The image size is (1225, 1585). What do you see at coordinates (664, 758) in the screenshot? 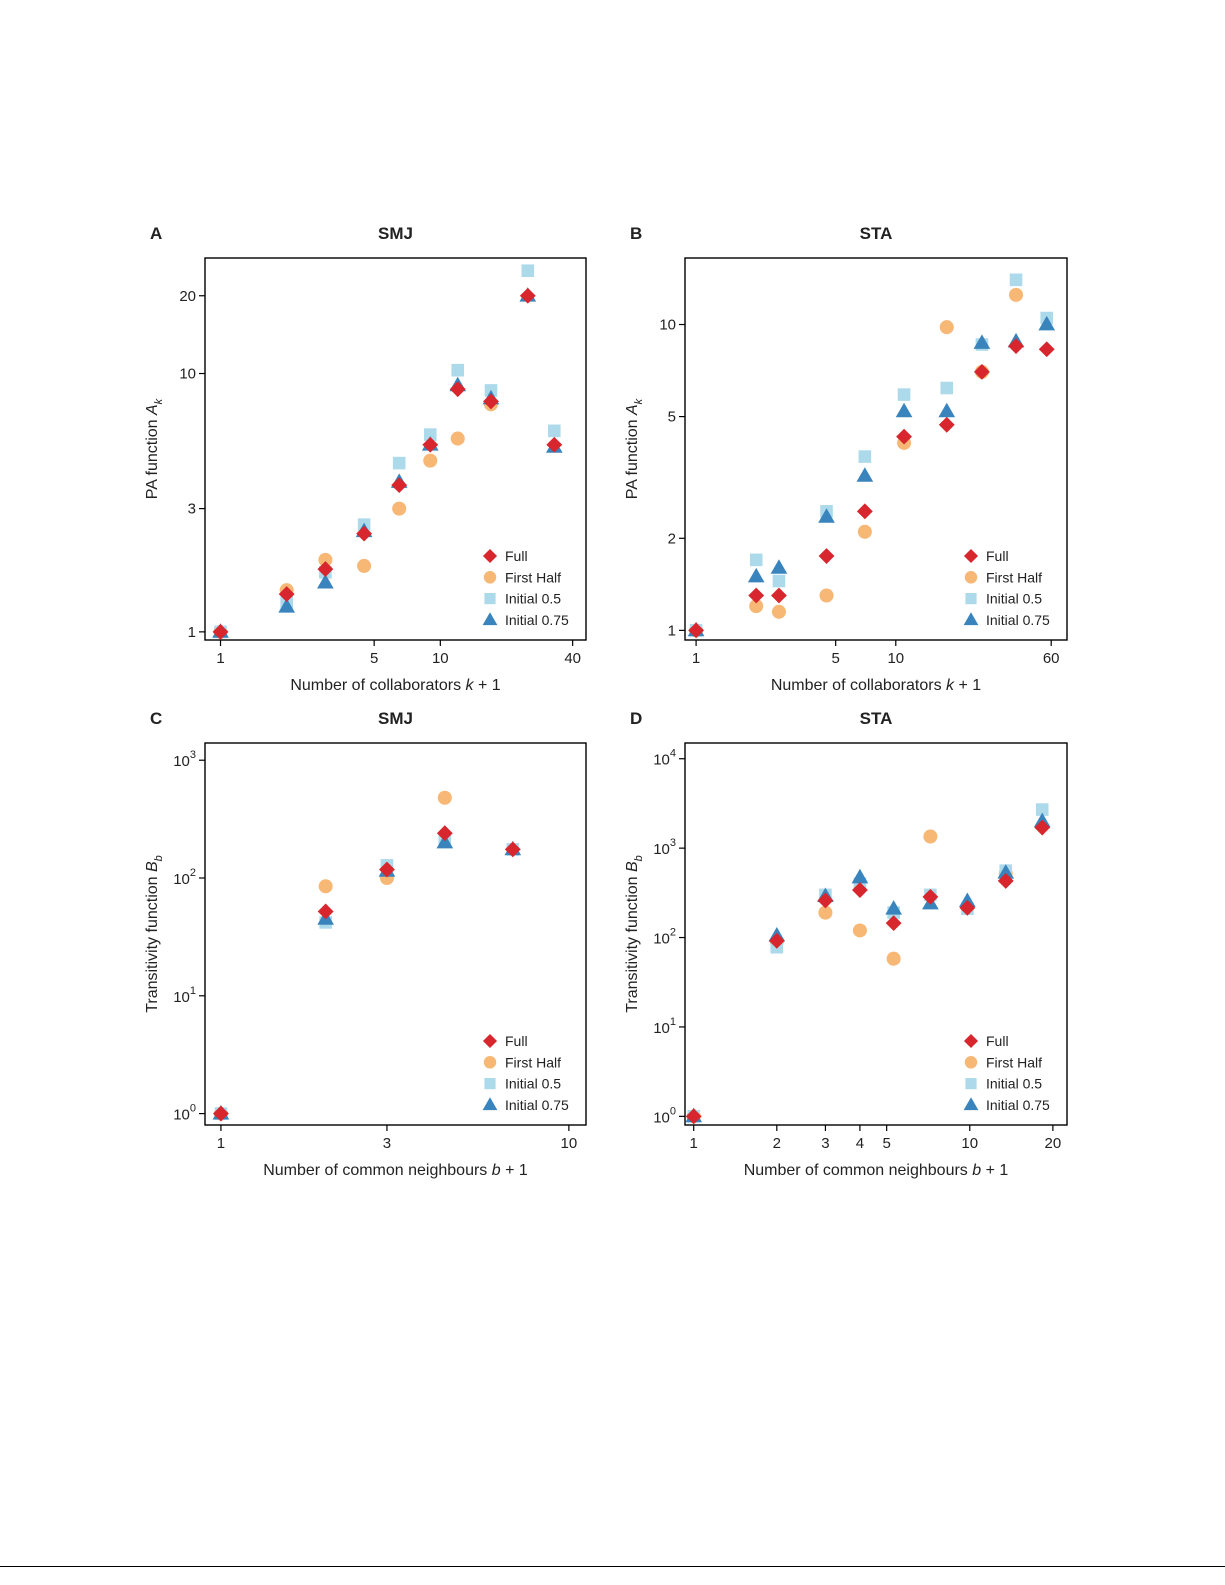
I see `y-tick-label: 10⁴` at bounding box center [664, 758].